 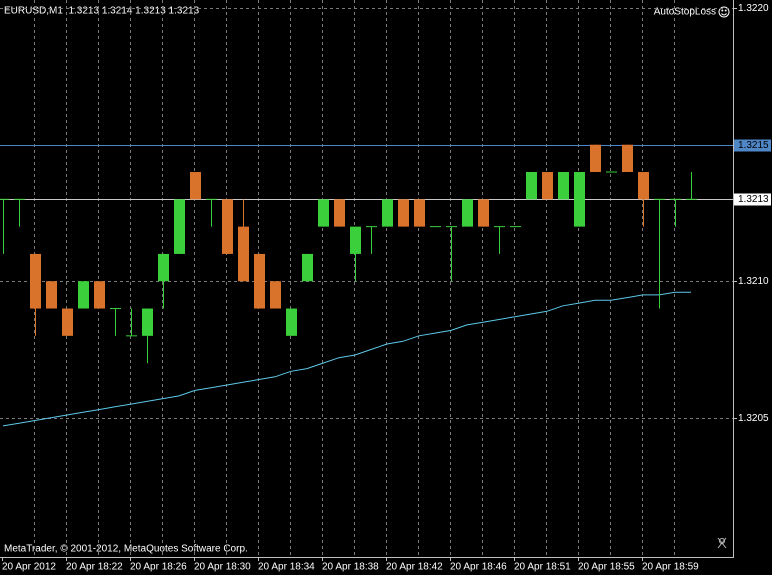 What do you see at coordinates (158, 567) in the screenshot?
I see `x-tick-label: 20 Apr 18:26` at bounding box center [158, 567].